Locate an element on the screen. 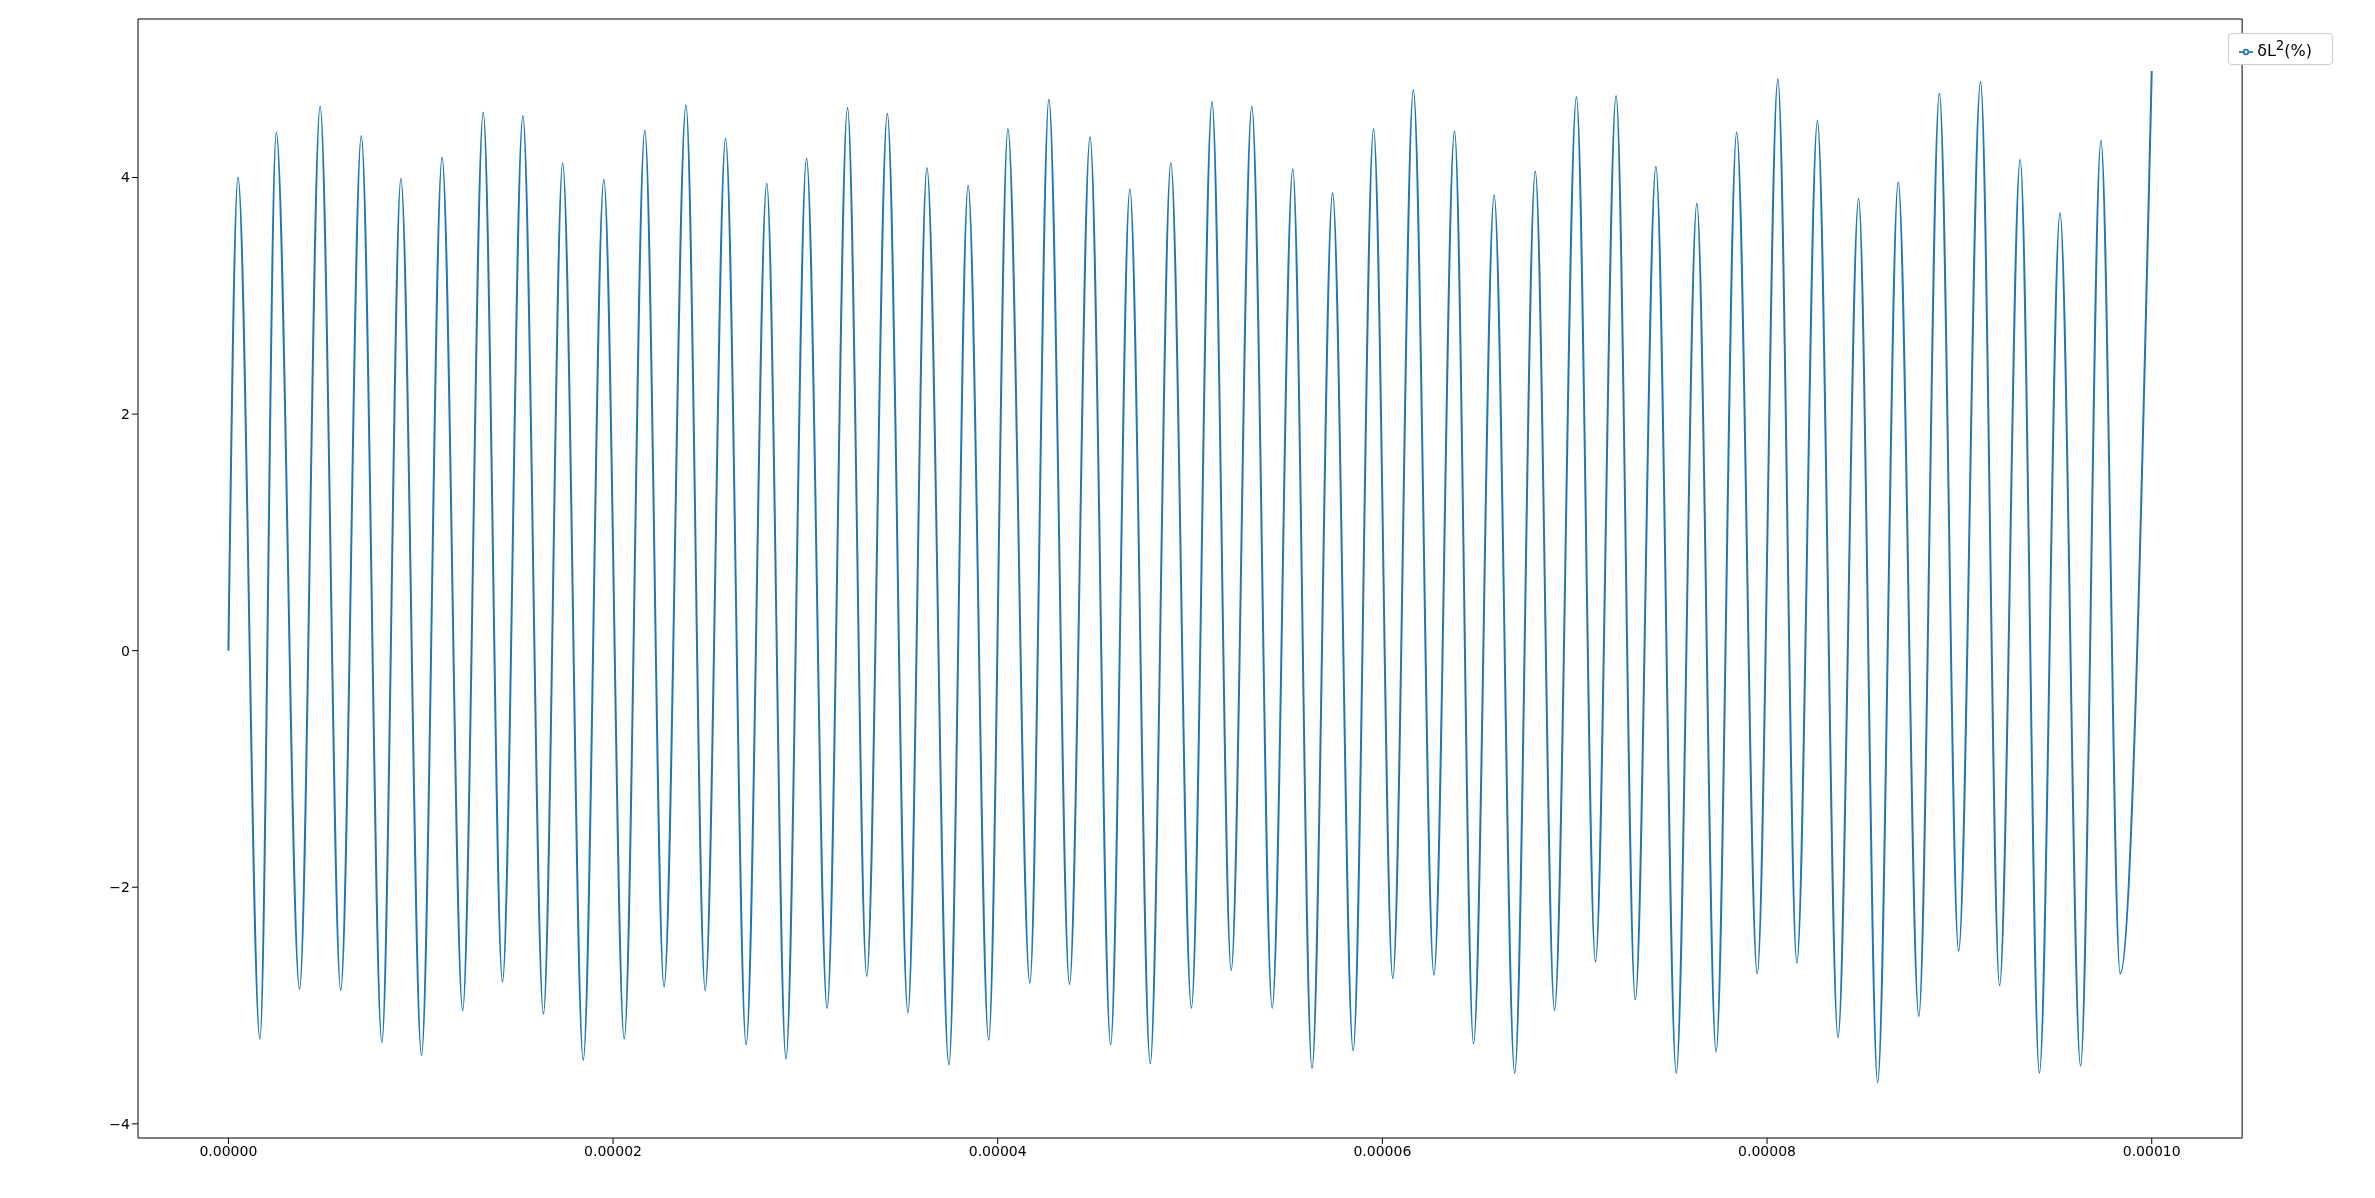  x-tick-label: 0.00004 is located at coordinates (997, 1150).